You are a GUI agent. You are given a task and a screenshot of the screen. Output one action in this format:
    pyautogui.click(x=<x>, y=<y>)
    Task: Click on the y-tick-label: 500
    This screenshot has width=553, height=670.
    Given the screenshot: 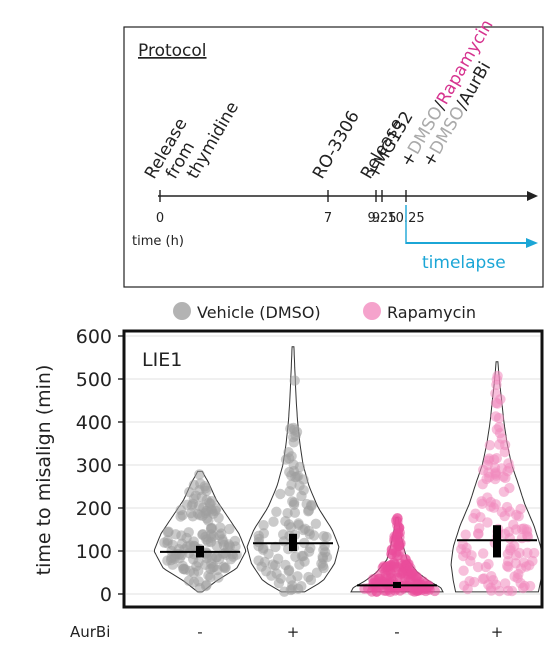 What is the action you would take?
    pyautogui.click(x=94, y=380)
    